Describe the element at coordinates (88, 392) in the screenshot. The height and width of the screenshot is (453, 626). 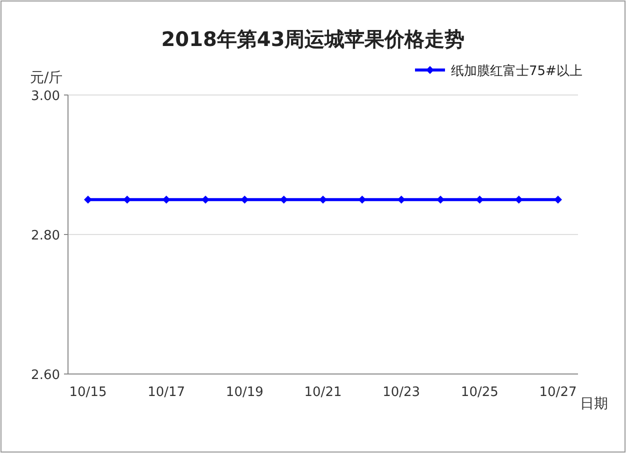
I see `x-tick-label: 10/15` at that location.